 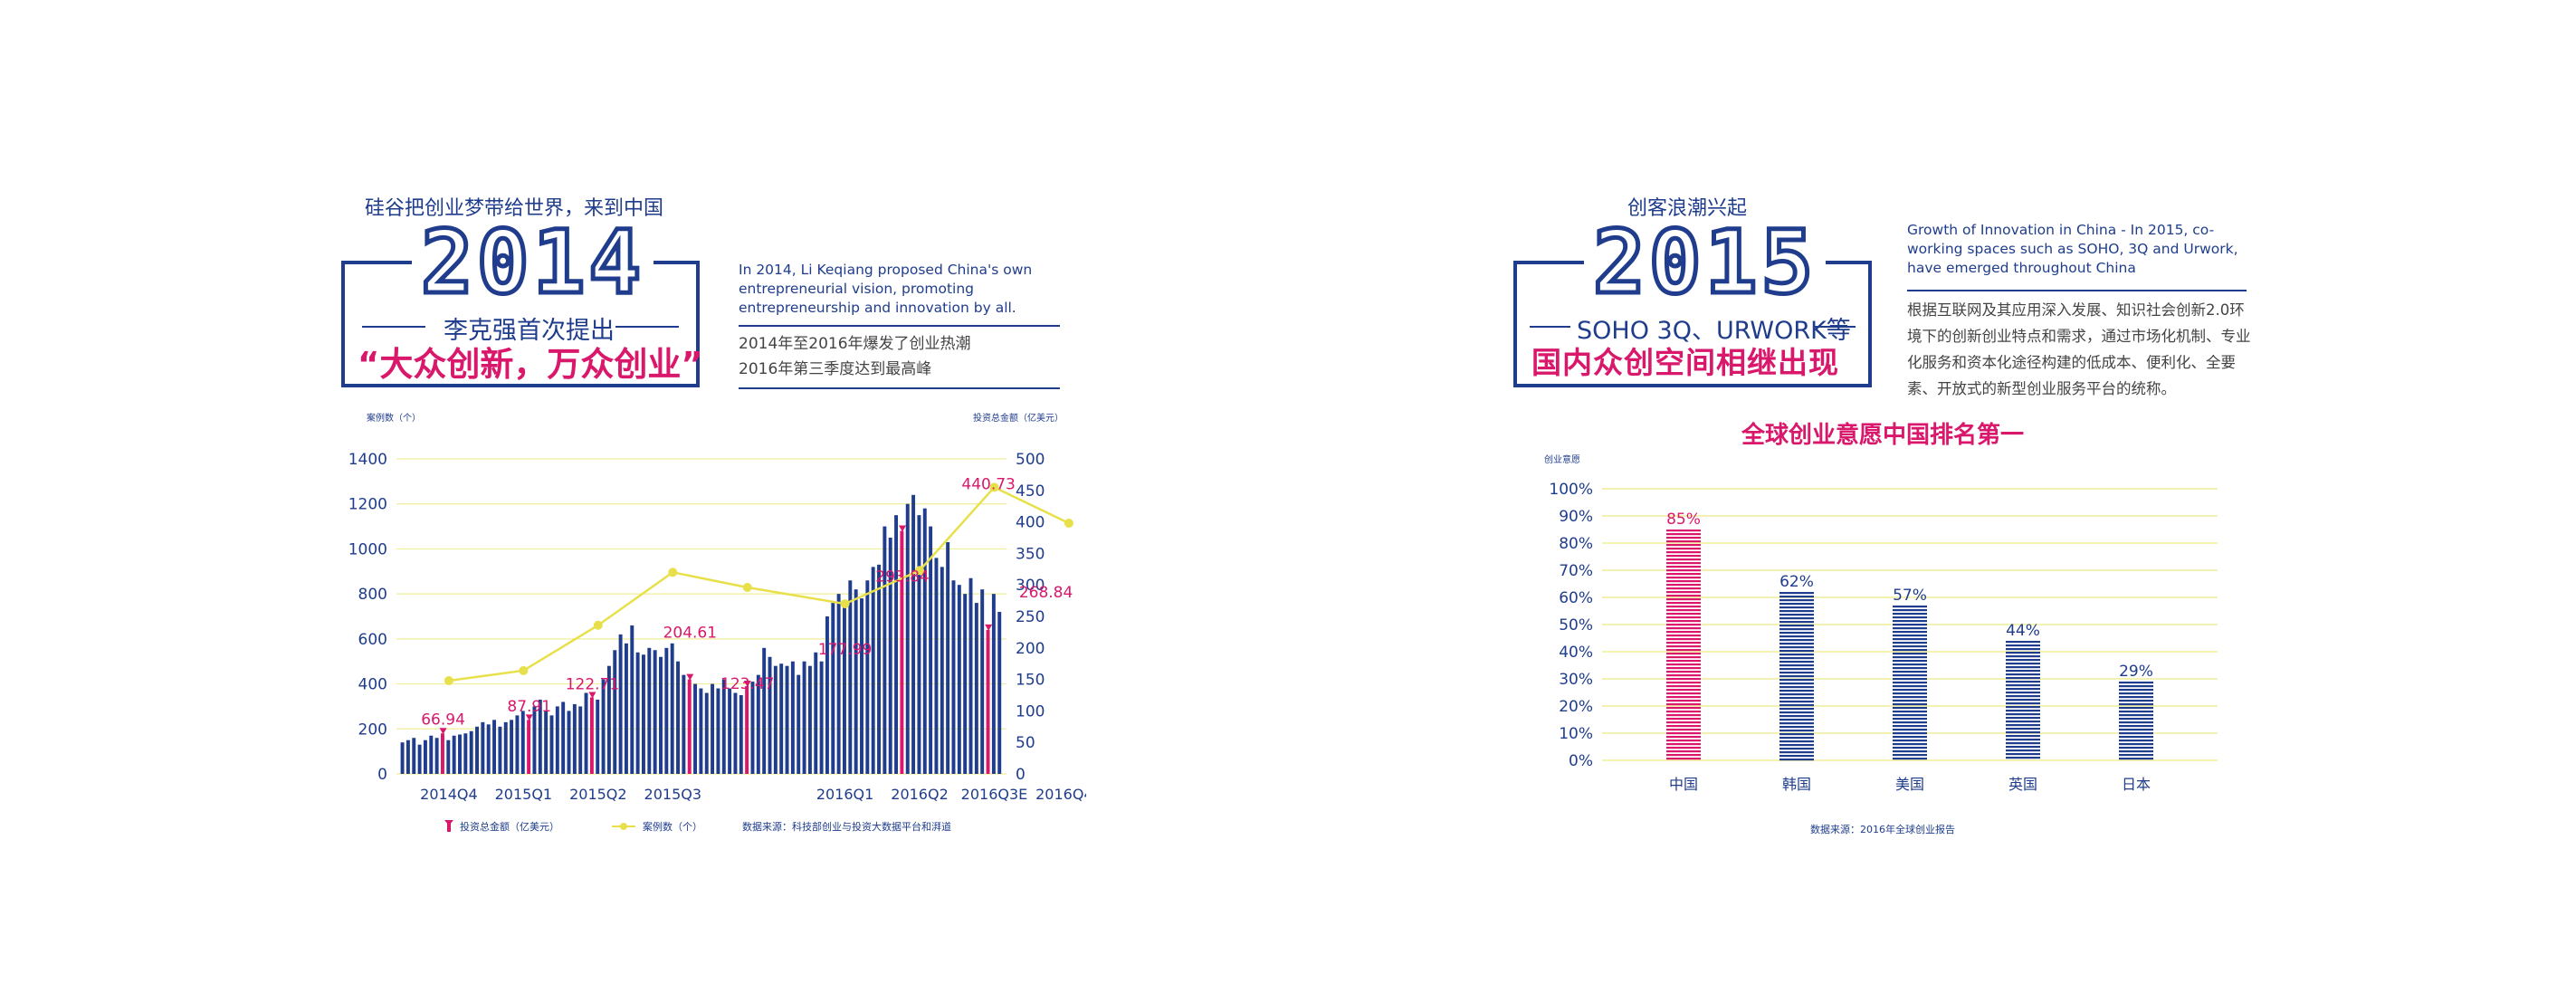 What do you see at coordinates (920, 794) in the screenshot?
I see `x-tick-label: 2016Q2` at bounding box center [920, 794].